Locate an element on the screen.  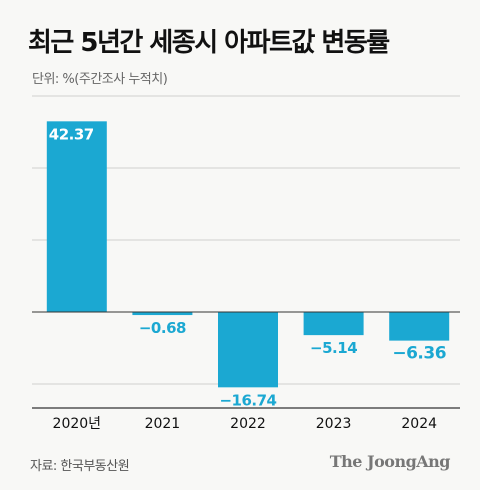
data-label: −0.68 is located at coordinates (162, 328).